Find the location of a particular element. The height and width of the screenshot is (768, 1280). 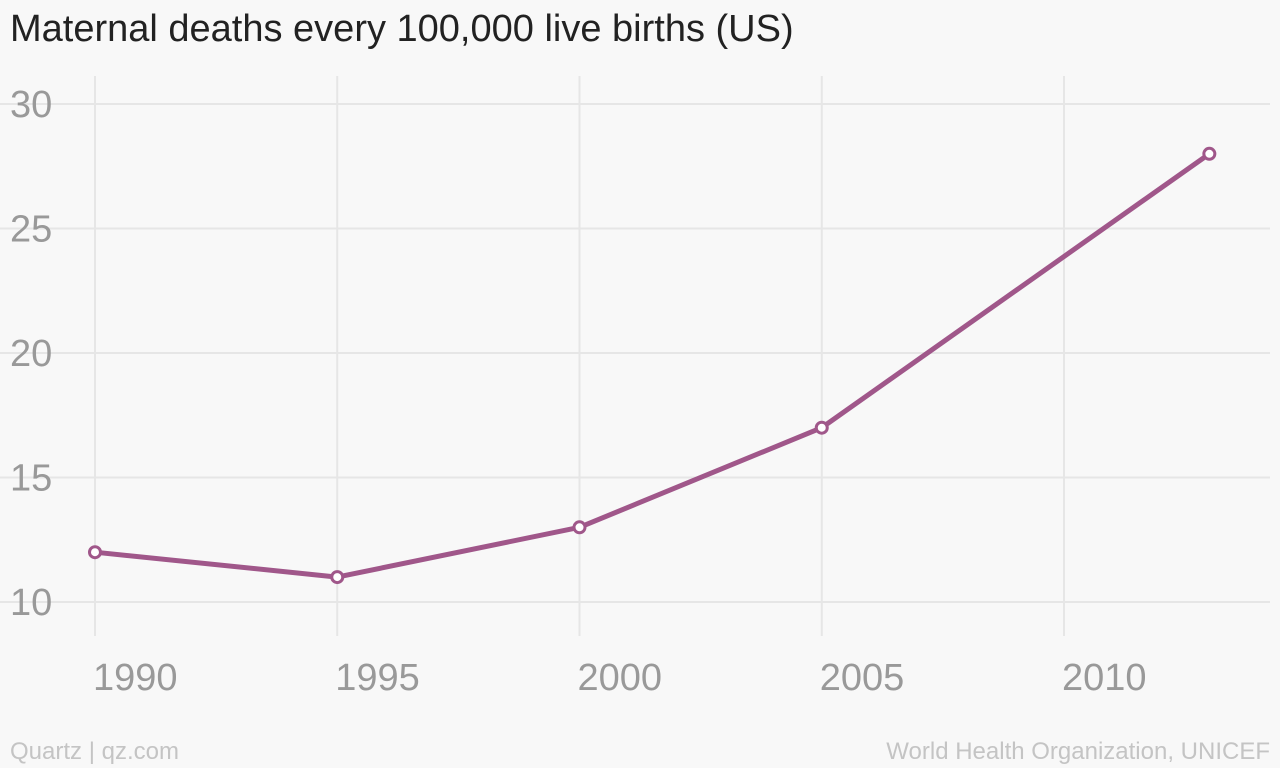

data-source: World Health Organization, UNICEF is located at coordinates (1078, 751).